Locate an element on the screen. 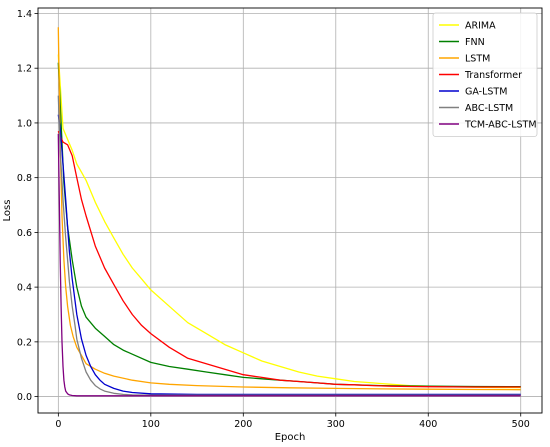 The image size is (550, 447). legend-label-arima: ARIMA is located at coordinates (480, 26).